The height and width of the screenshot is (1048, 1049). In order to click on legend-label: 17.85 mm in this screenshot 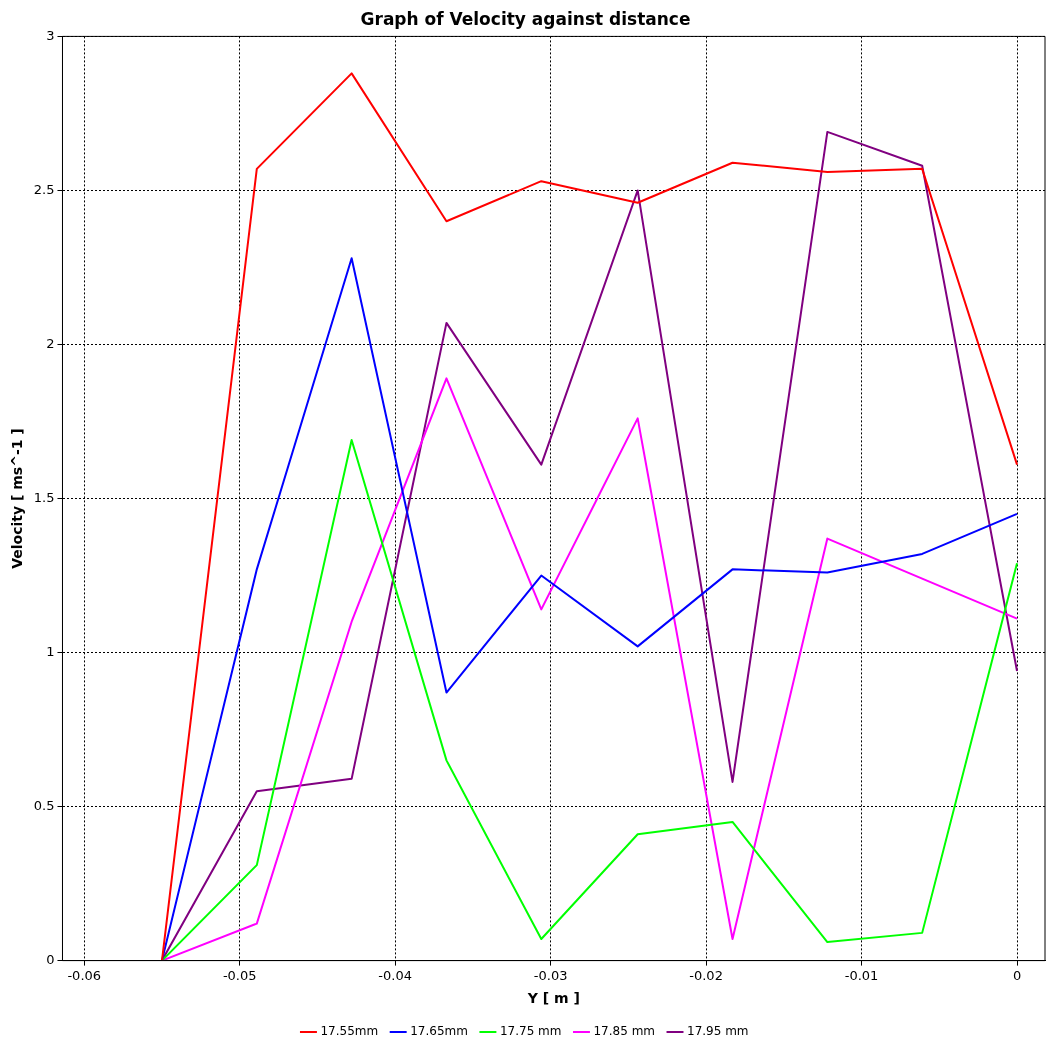, I will do `click(624, 1031)`.